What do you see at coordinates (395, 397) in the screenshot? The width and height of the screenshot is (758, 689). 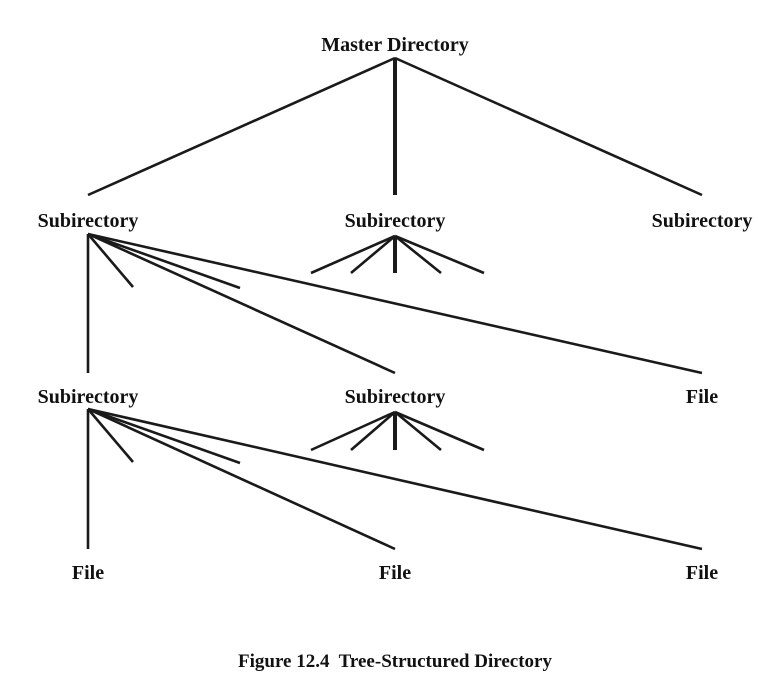 I see `subdirectory-label-level2-center: Subirectory` at bounding box center [395, 397].